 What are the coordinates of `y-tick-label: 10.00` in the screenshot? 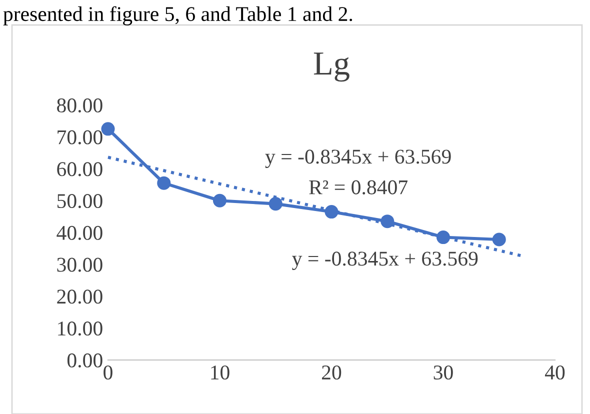 It's located at (80, 329).